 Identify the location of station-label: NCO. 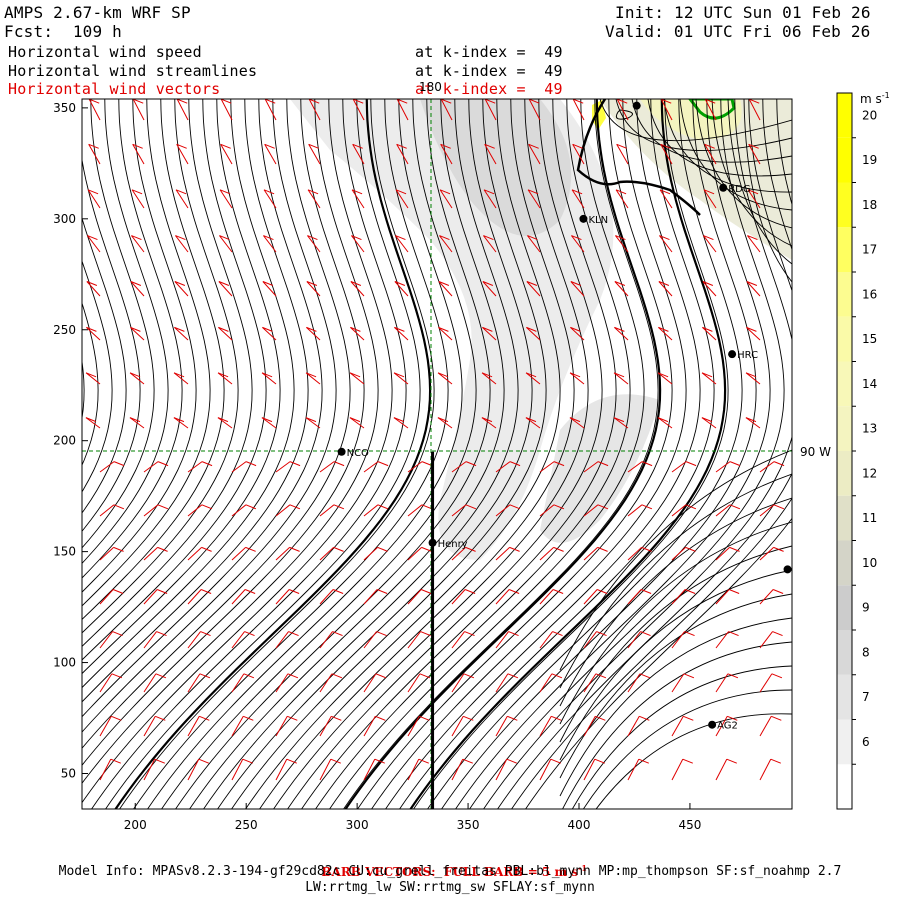
(358, 453).